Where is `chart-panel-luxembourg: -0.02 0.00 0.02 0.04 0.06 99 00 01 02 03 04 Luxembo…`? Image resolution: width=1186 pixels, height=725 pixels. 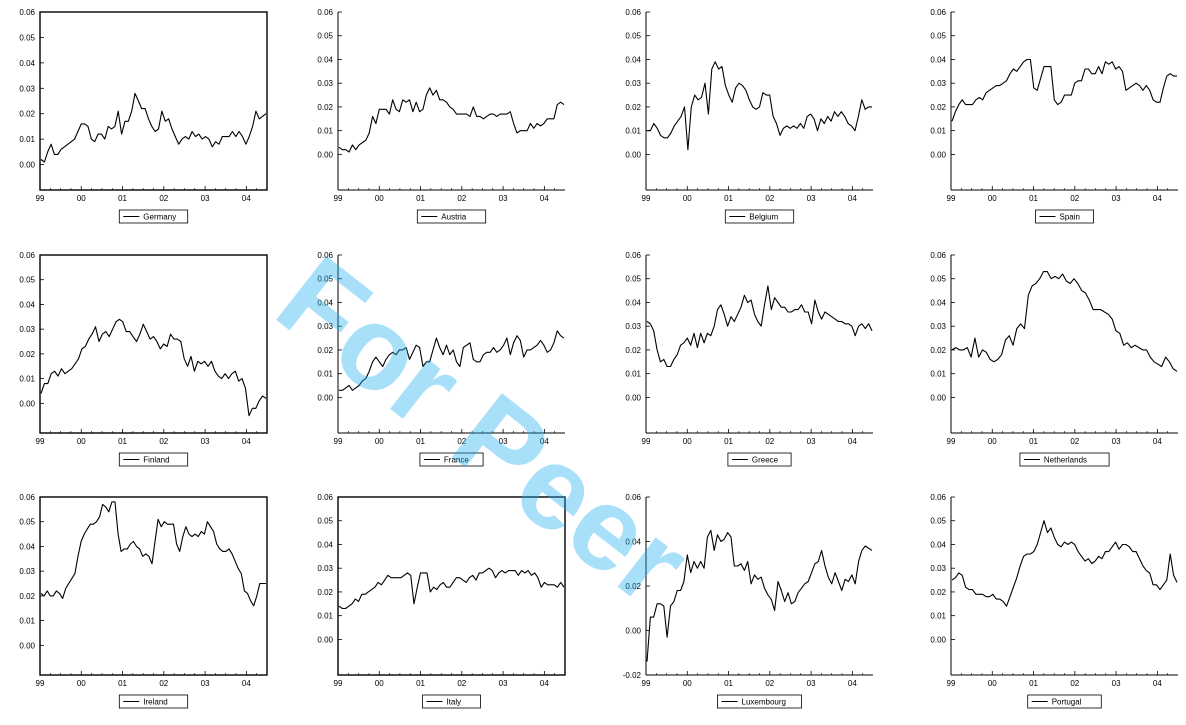
chart-panel-luxembourg: -0.02 0.00 0.02 0.04 0.06 99 00 01 02 03 04 Luxembo… is located at coordinates (748, 601).